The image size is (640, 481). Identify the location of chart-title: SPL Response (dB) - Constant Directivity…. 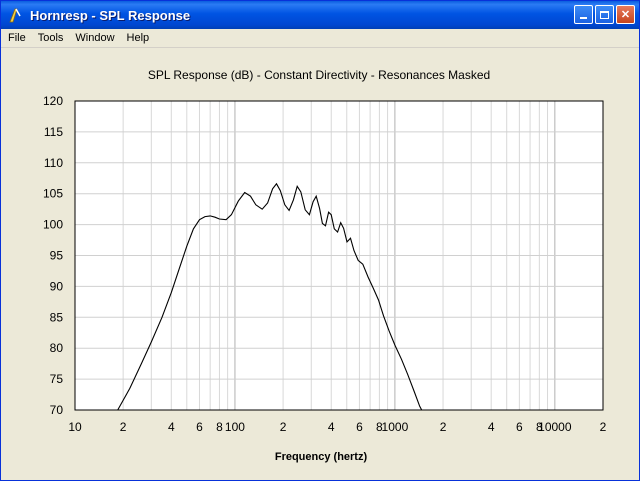
(319, 75).